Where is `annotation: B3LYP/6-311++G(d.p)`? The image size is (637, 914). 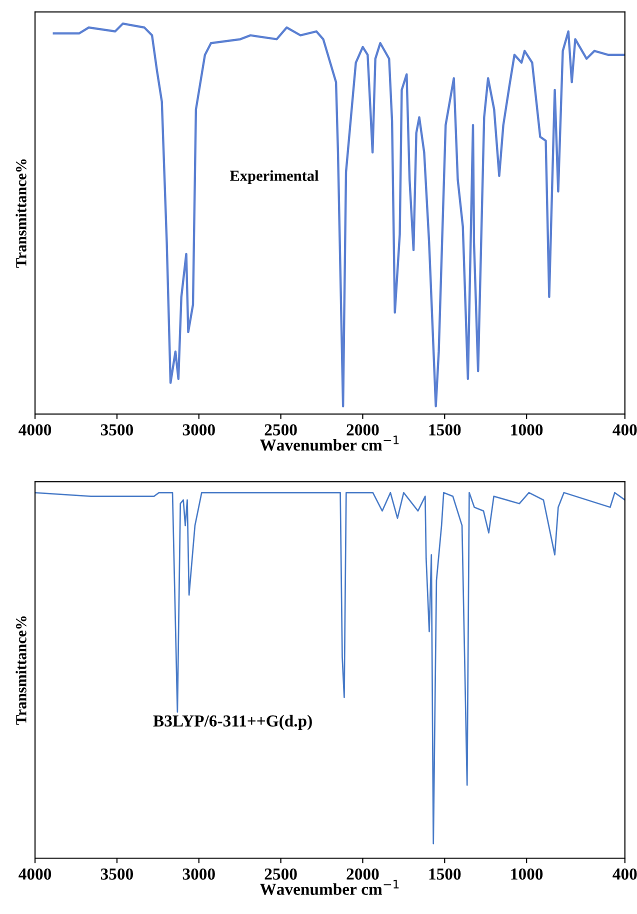
annotation: B3LYP/6-311++G(d.p) is located at coordinates (232, 722).